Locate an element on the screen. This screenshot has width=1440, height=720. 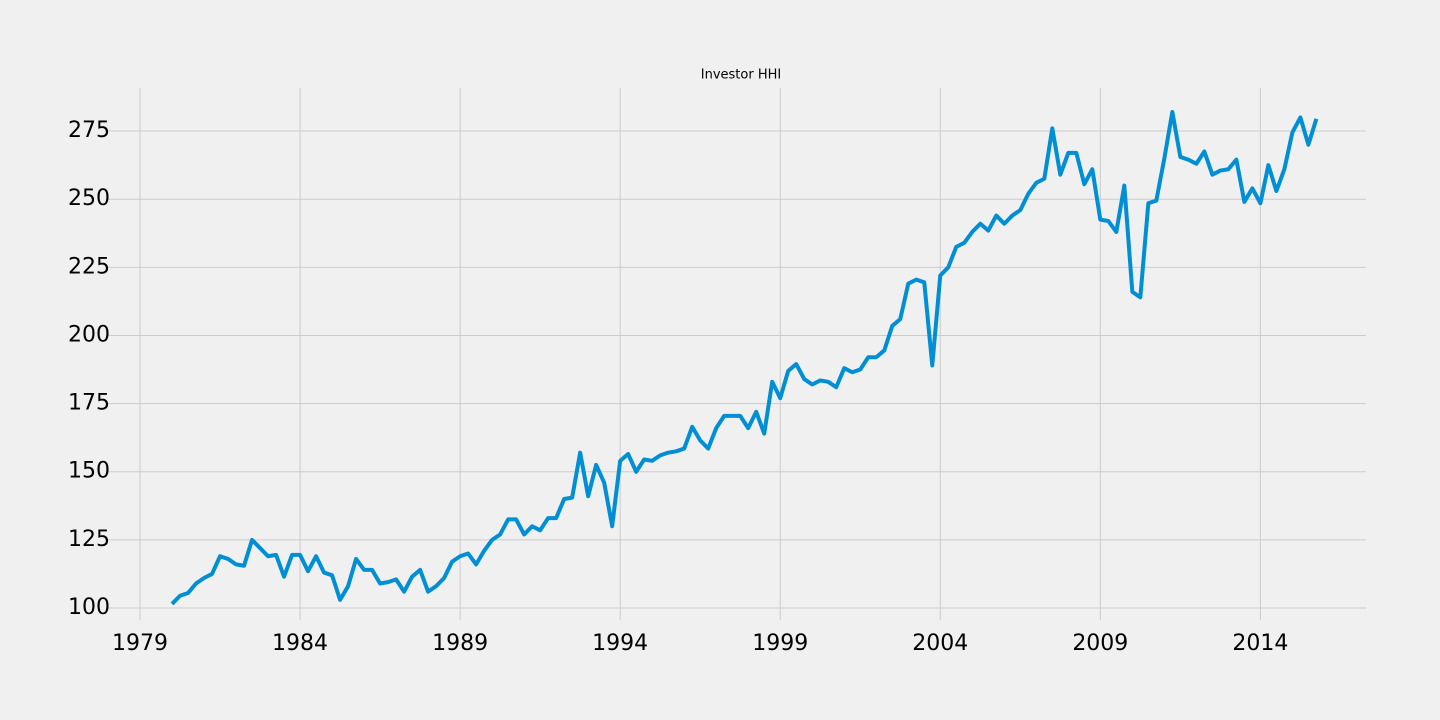
y-tick-label: 225 is located at coordinates (89, 266).